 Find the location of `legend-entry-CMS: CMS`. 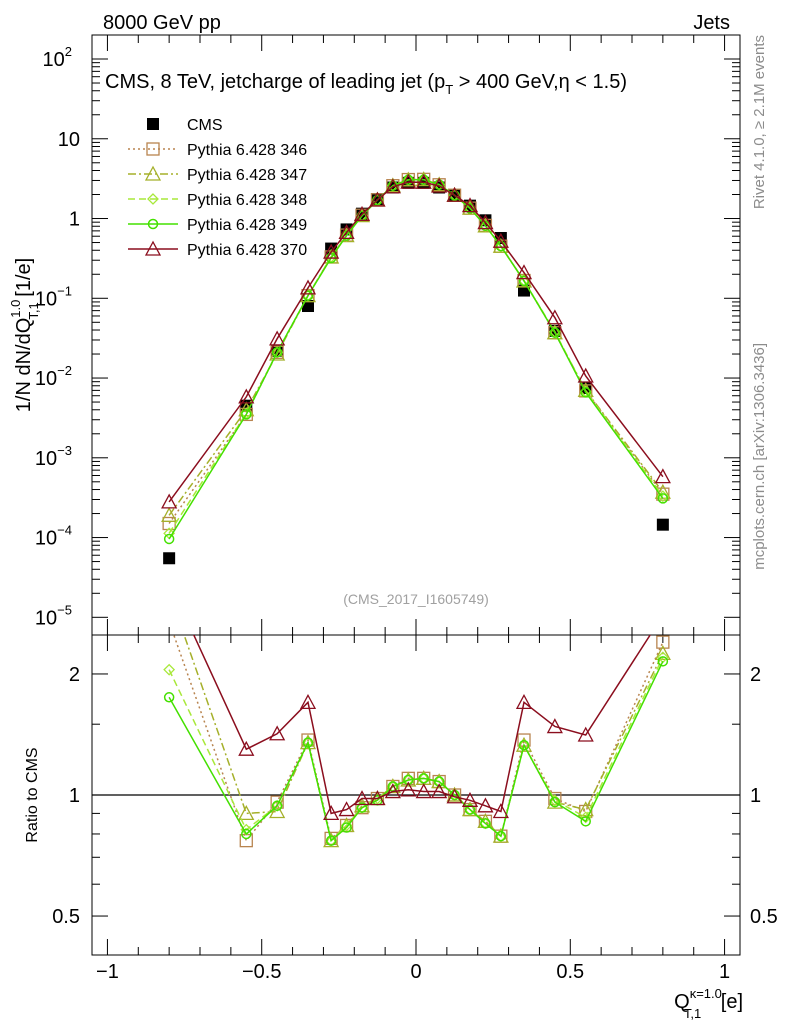

legend-entry-CMS: CMS is located at coordinates (185, 125).